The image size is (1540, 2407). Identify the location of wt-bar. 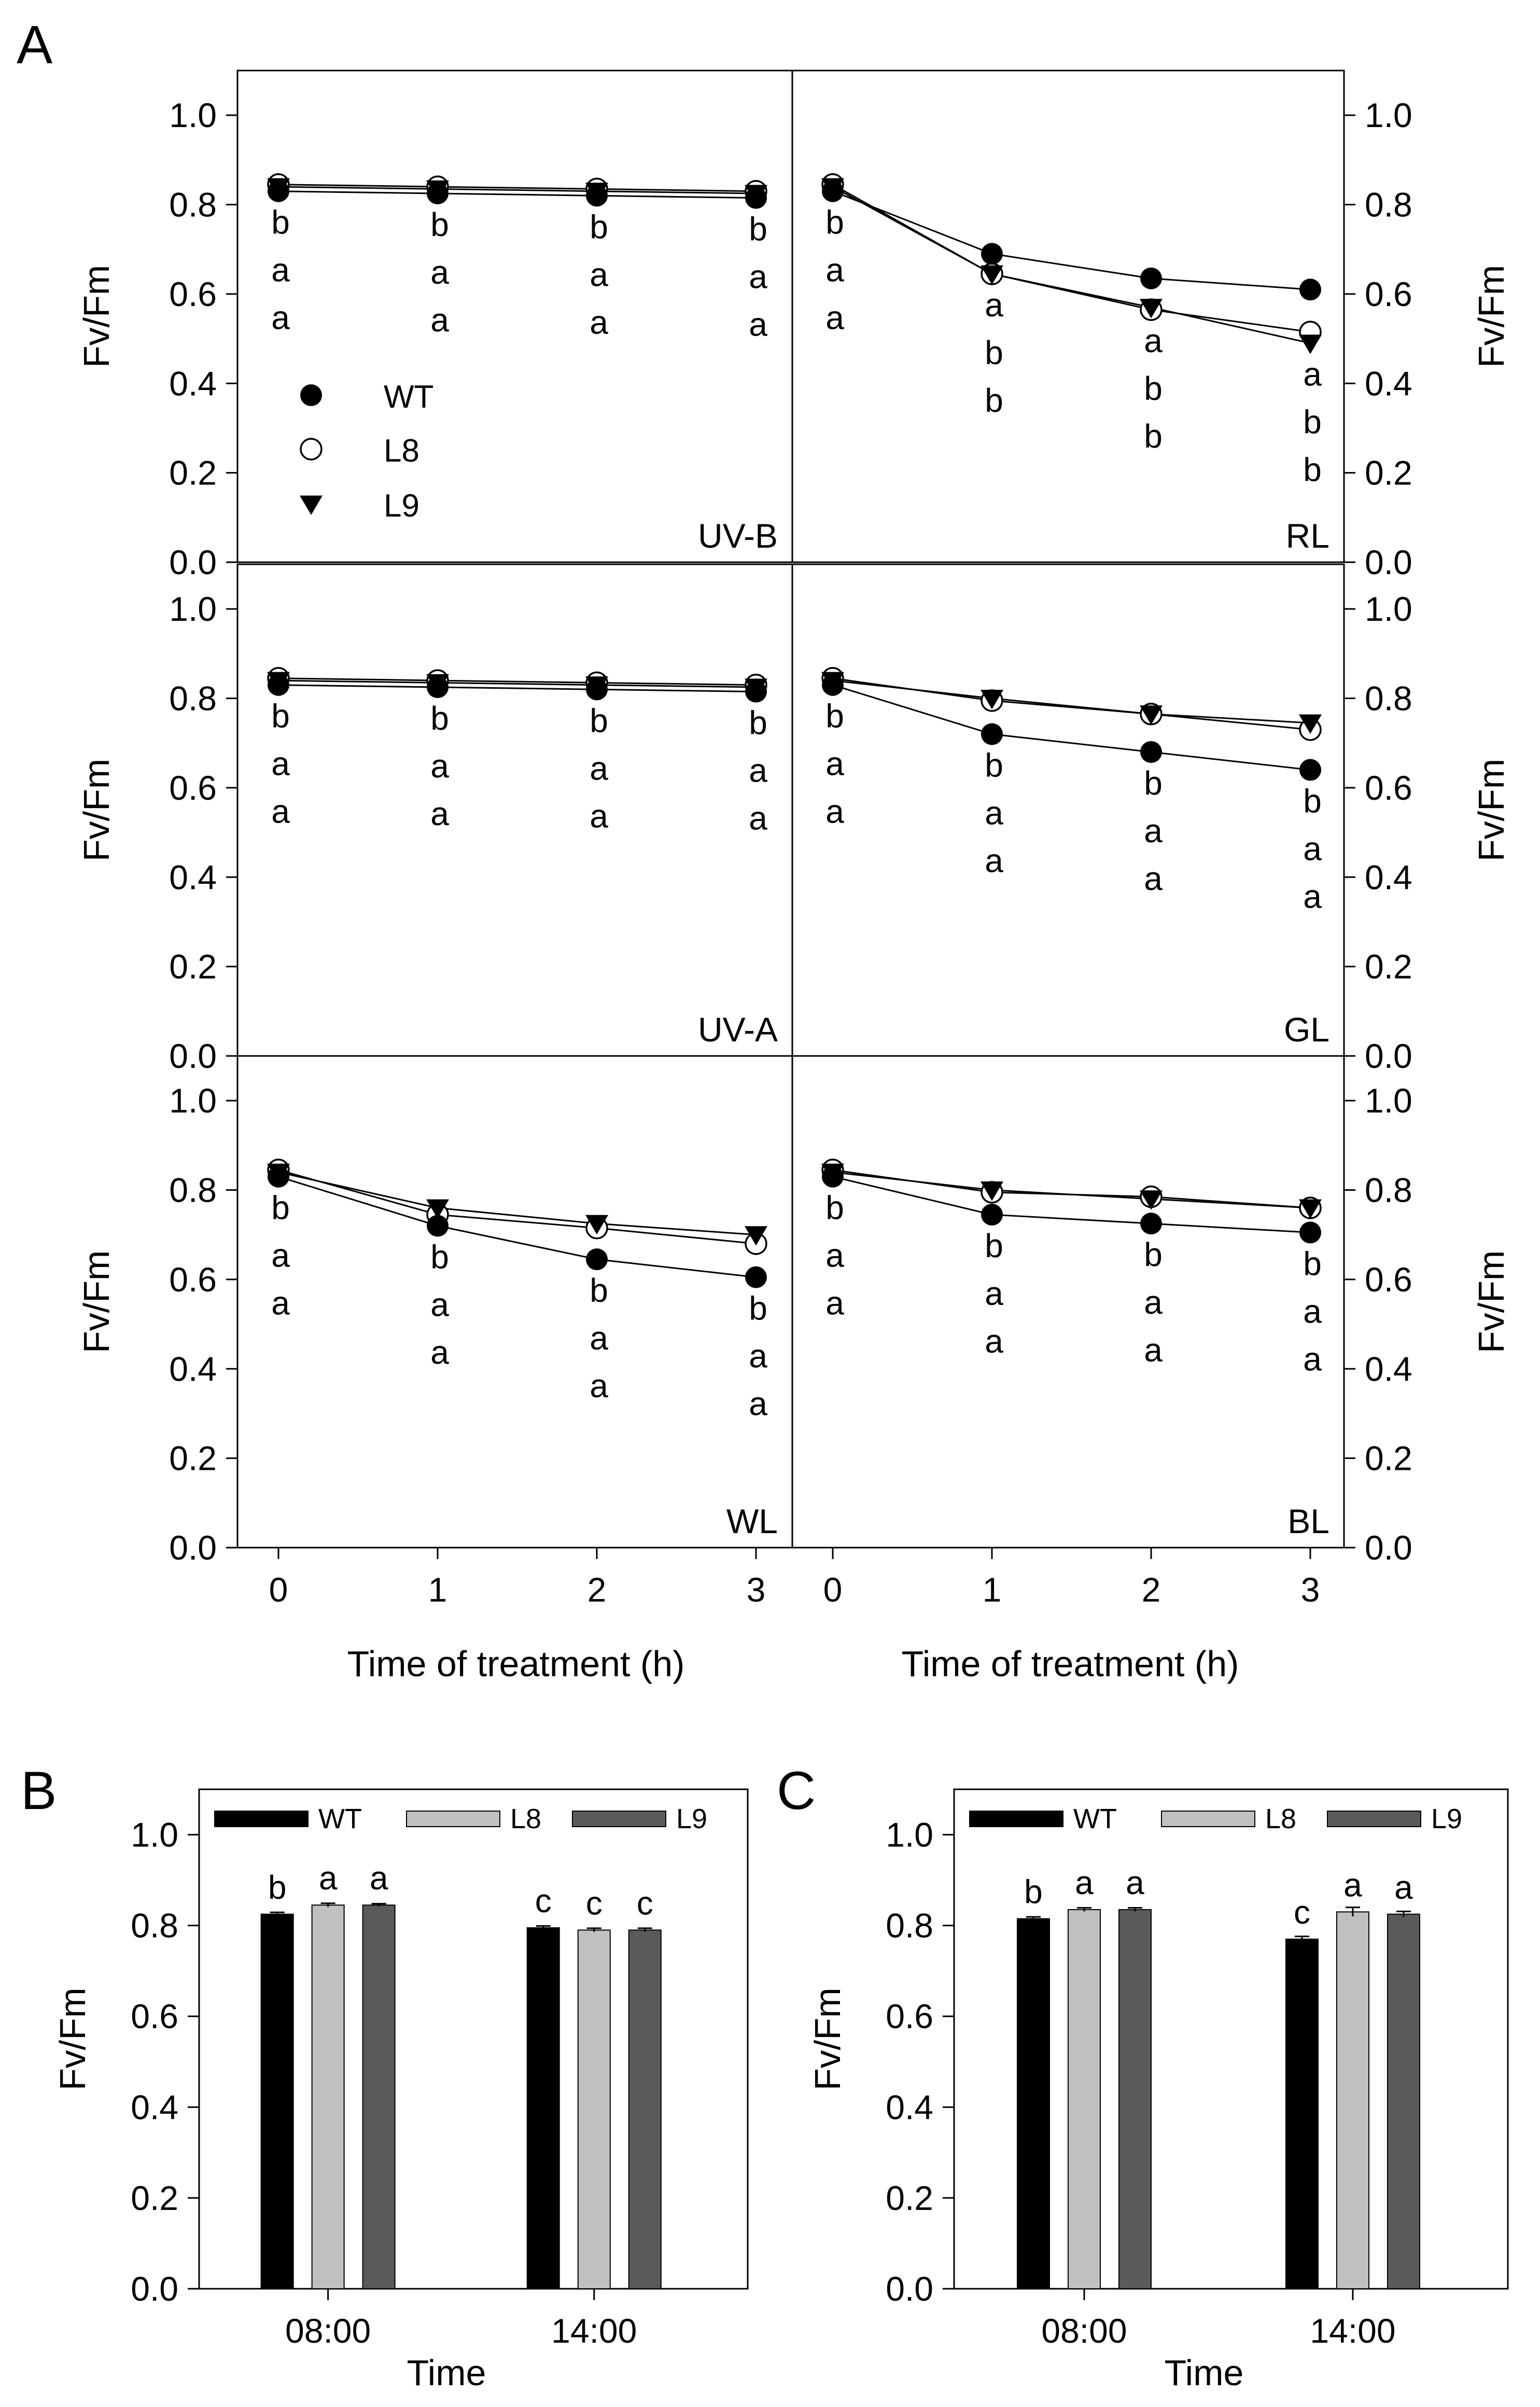
(277, 2101).